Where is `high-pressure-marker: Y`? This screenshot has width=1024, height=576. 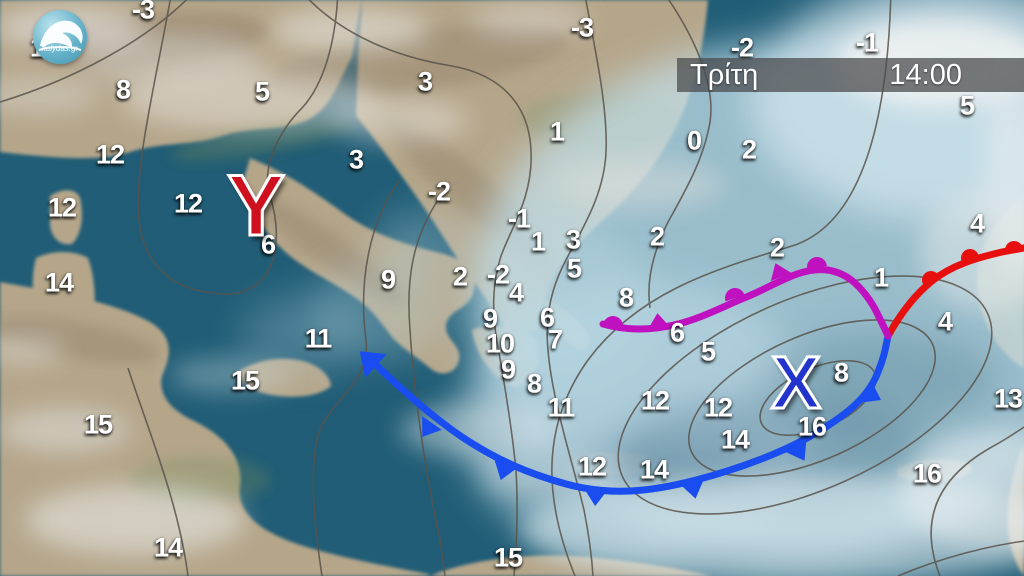
high-pressure-marker: Y is located at coordinates (256, 206).